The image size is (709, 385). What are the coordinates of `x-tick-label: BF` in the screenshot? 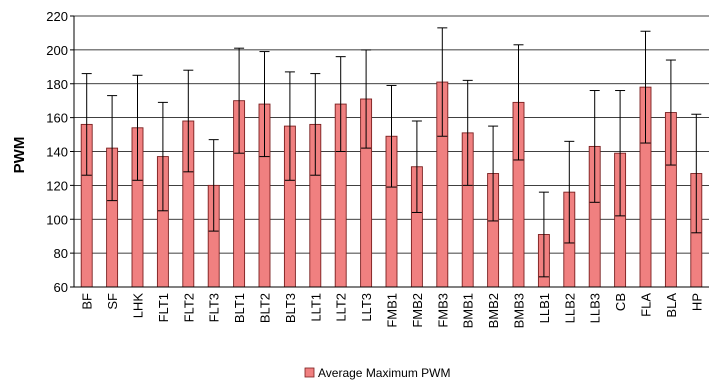 It's located at (87, 301).